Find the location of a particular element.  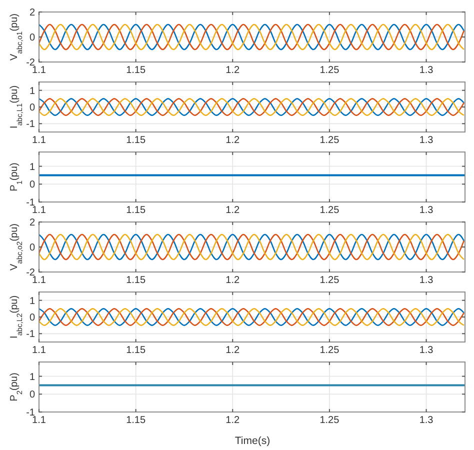

x-axis-title: Time(s) is located at coordinates (252, 441).